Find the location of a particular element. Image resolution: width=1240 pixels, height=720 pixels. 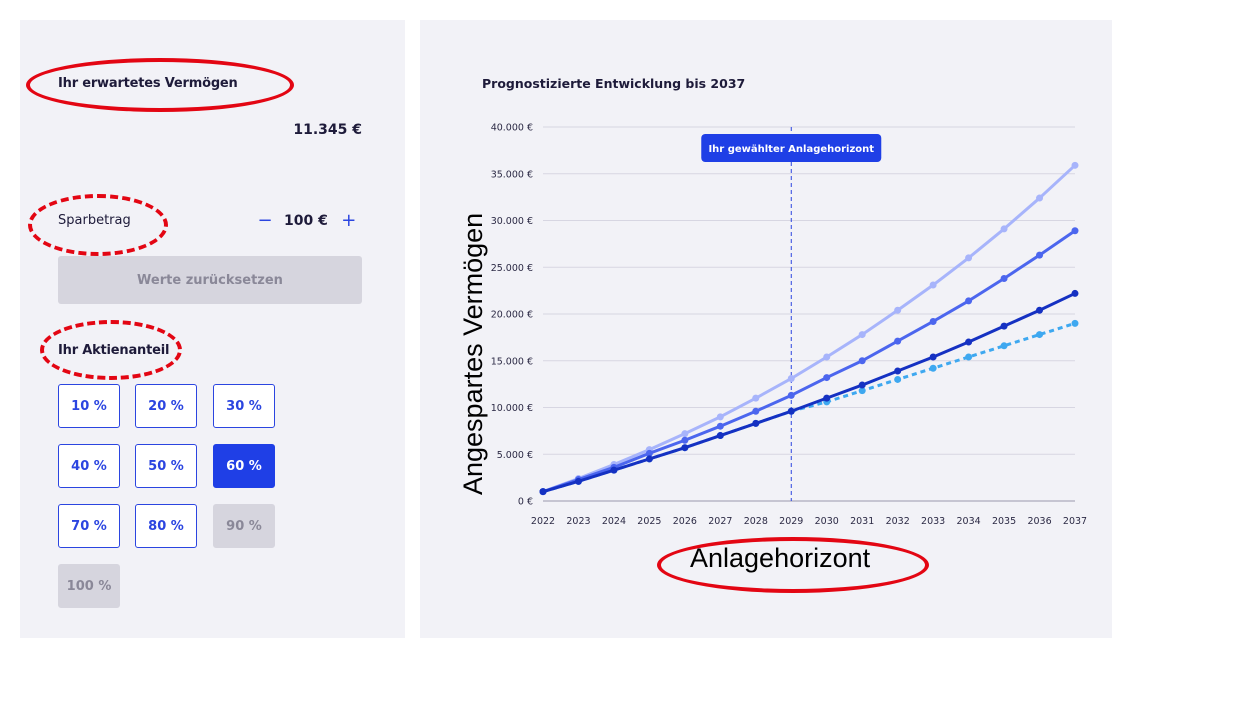

savings-amount-value: 100 € is located at coordinates (306, 220).